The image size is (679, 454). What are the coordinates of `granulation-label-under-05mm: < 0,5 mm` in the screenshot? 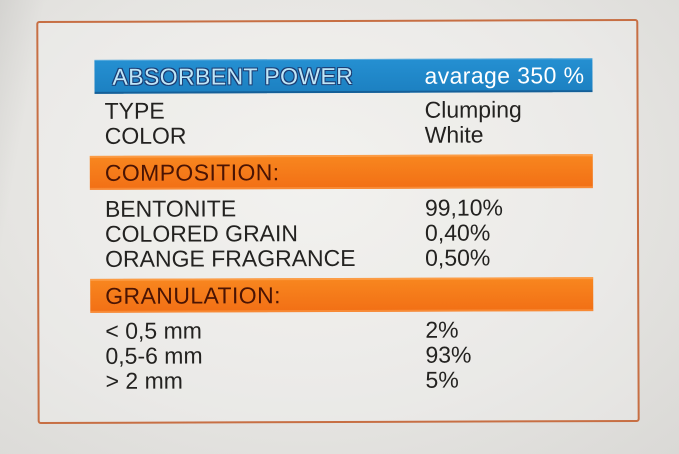 It's located at (153, 330).